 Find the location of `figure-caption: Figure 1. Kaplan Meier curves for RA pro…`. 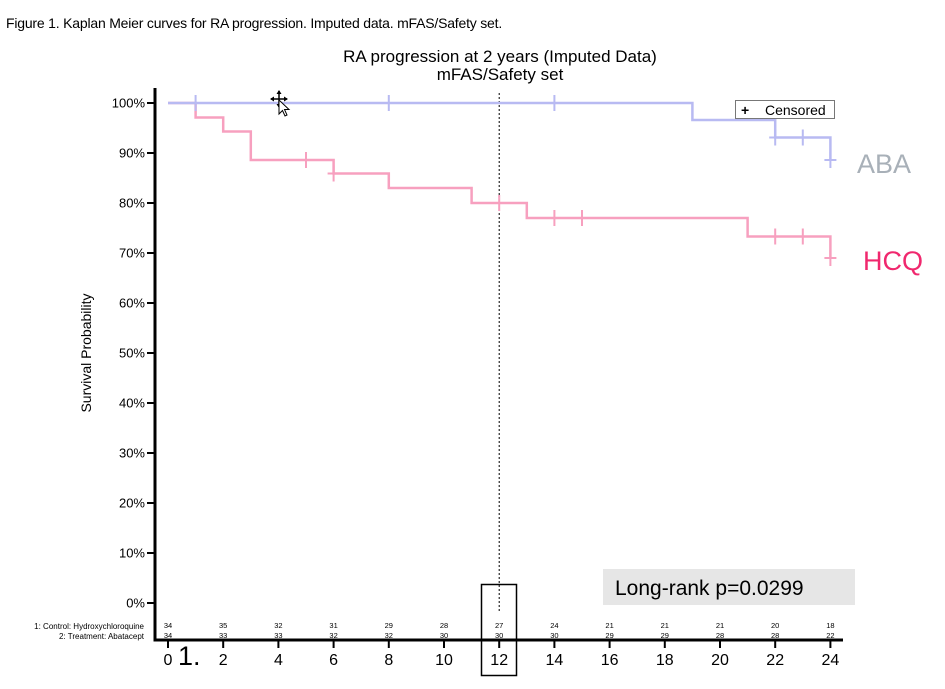

figure-caption: Figure 1. Kaplan Meier curves for RA pro… is located at coordinates (254, 23).